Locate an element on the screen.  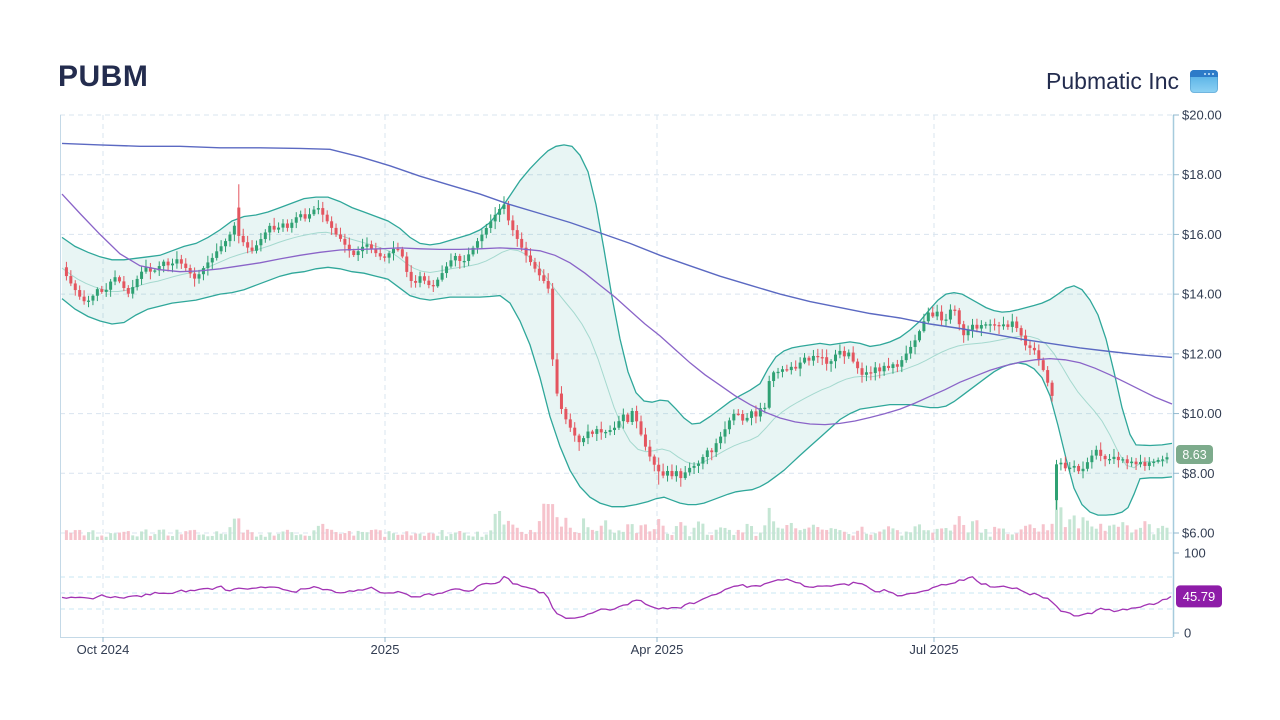
volume-bars is located at coordinates (616, 520).